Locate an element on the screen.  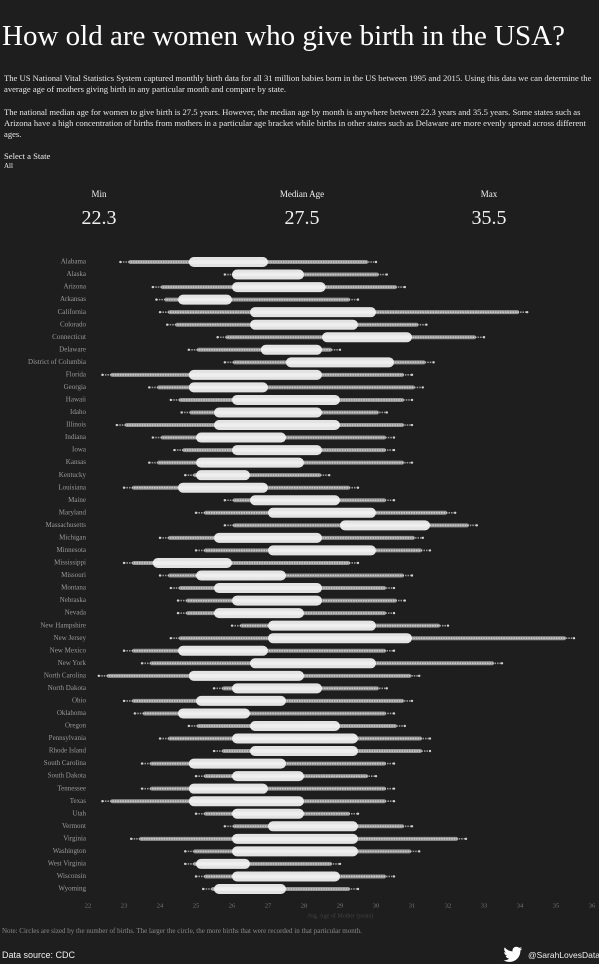
state-label: New York is located at coordinates (72, 663).